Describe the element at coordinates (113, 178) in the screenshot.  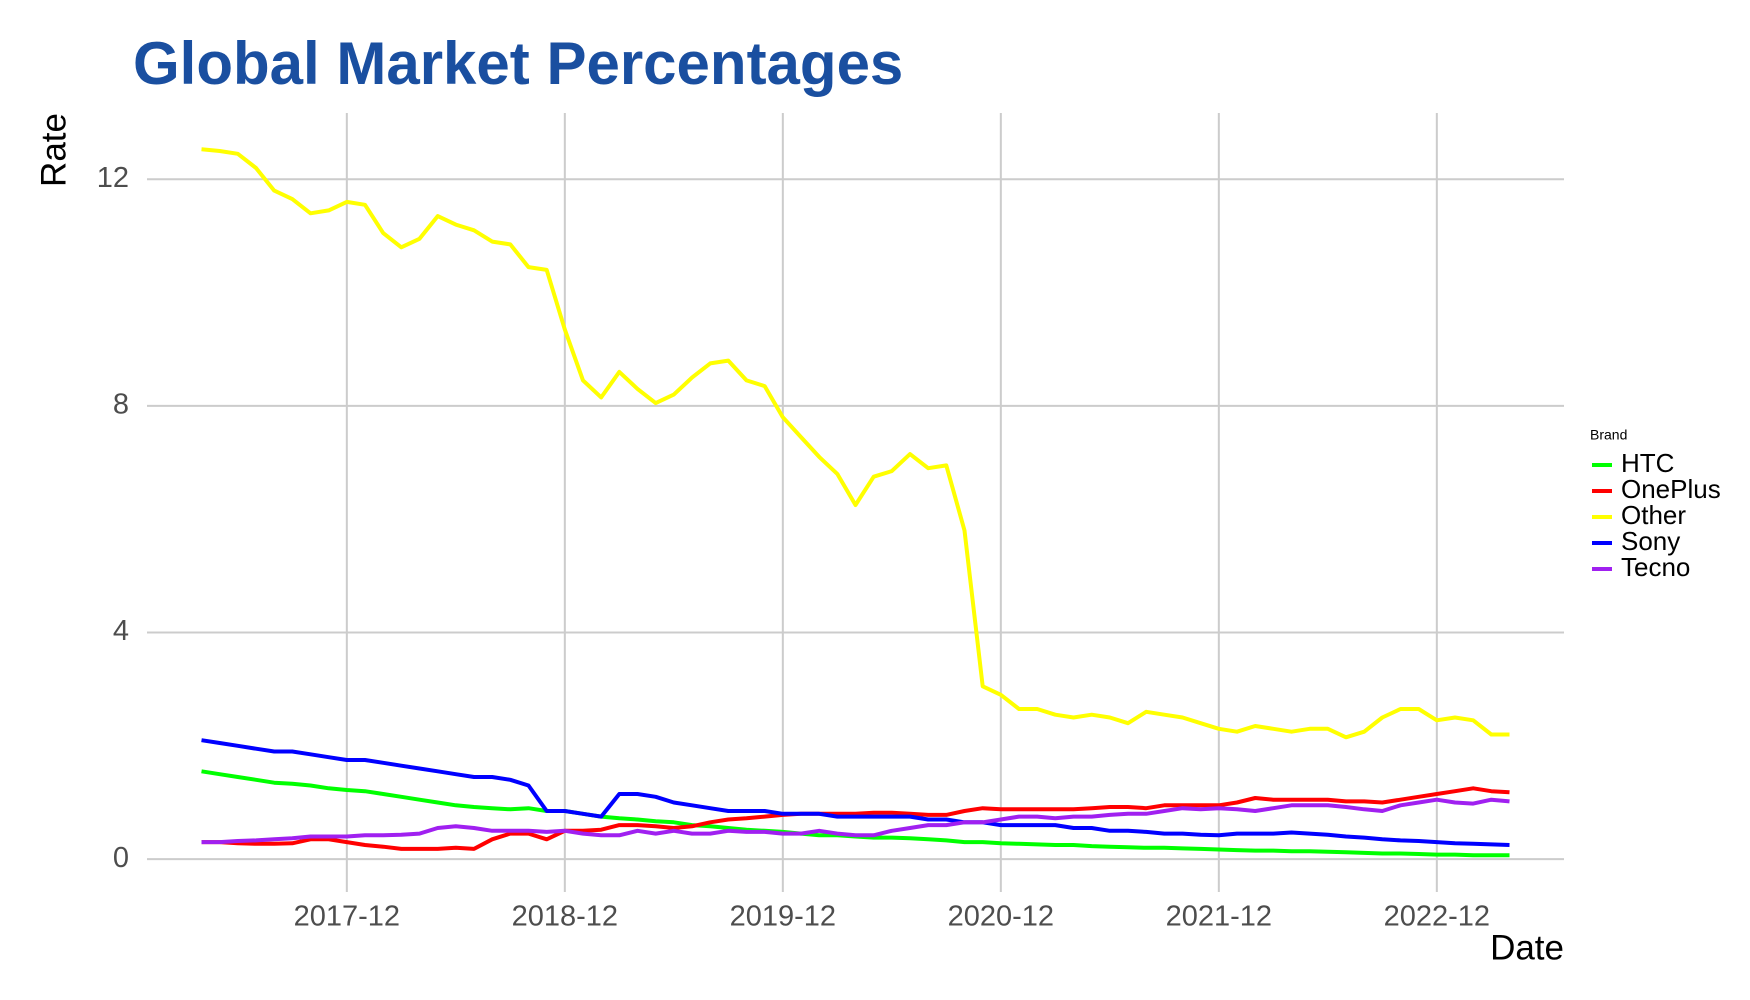
I see `y-tick-label: 12` at that location.